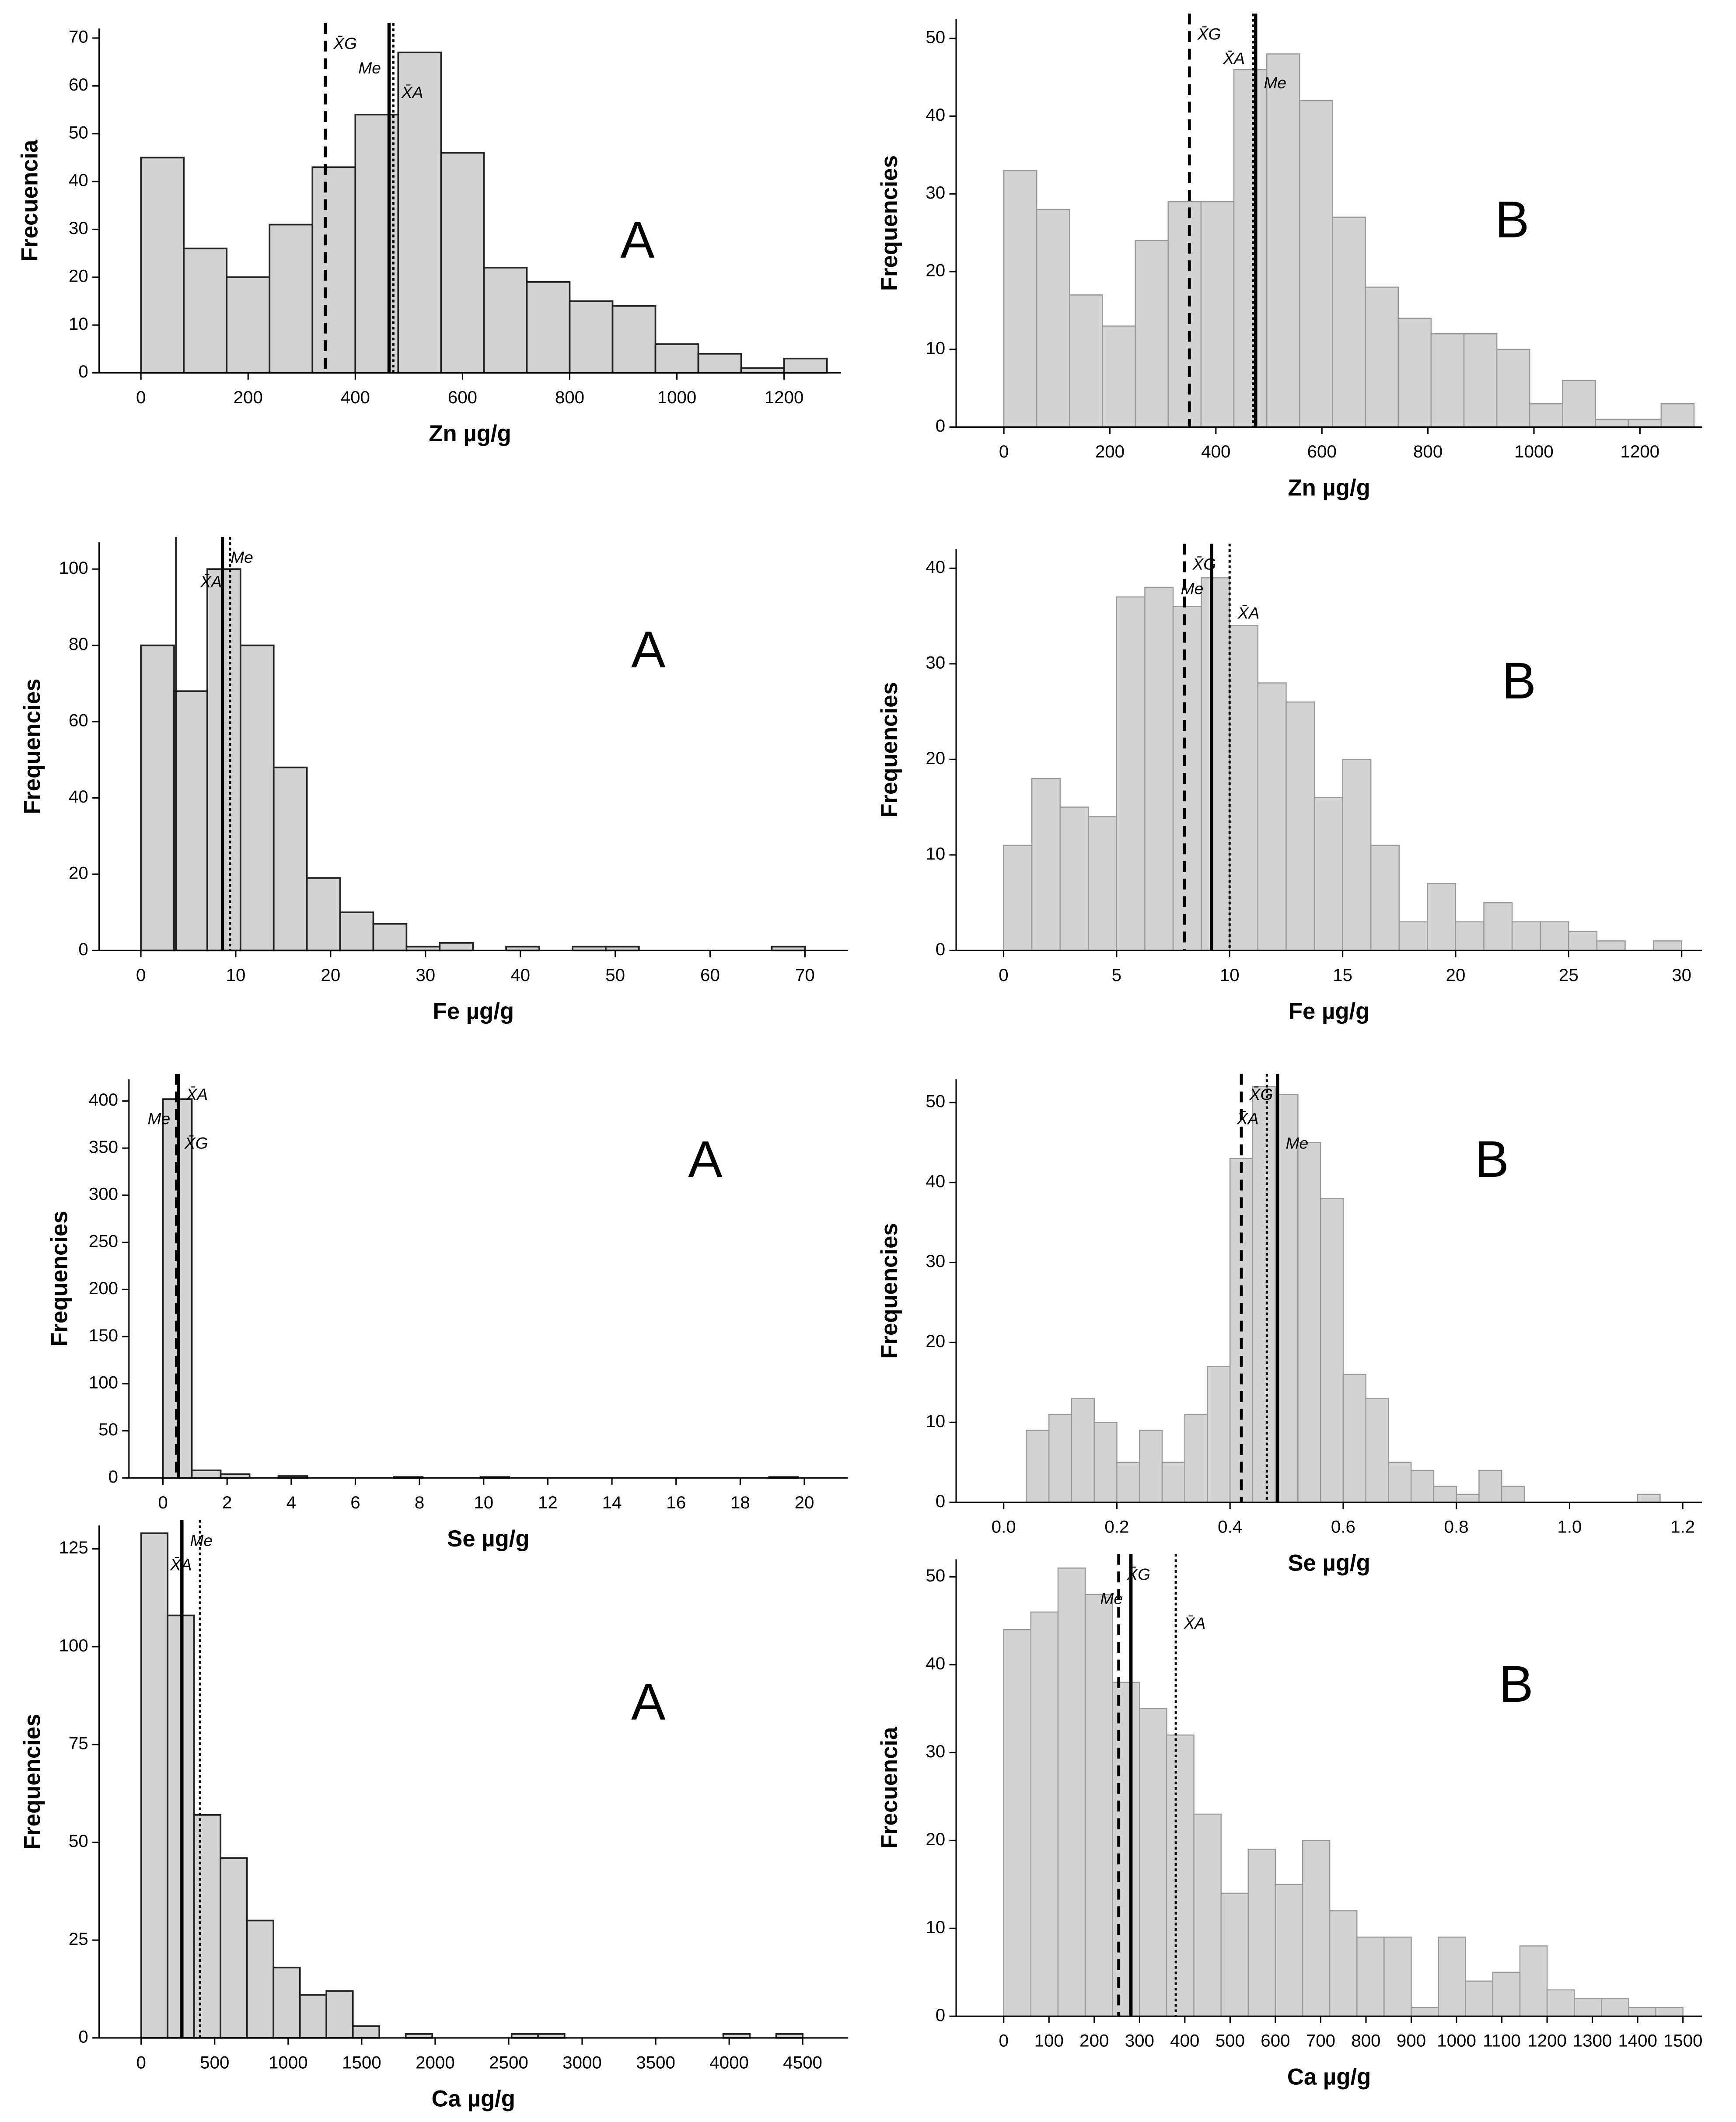  What do you see at coordinates (1502, 2041) in the screenshot?
I see `x-tick-label: 1100` at bounding box center [1502, 2041].